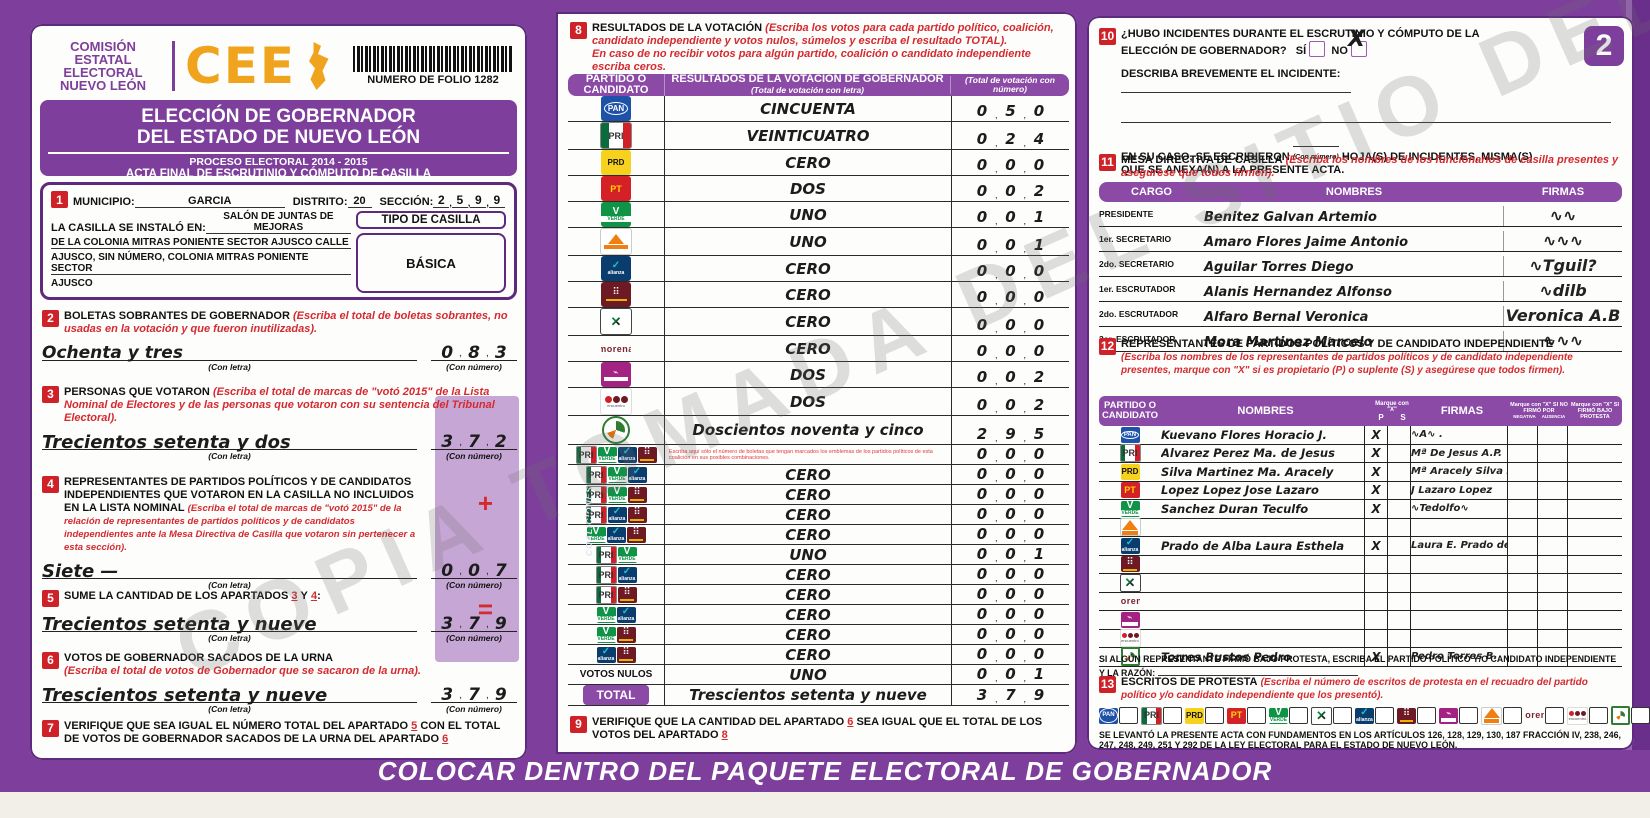 The height and width of the screenshot is (818, 1650). I want to click on rep-row: ⠿, so click(1360, 564).